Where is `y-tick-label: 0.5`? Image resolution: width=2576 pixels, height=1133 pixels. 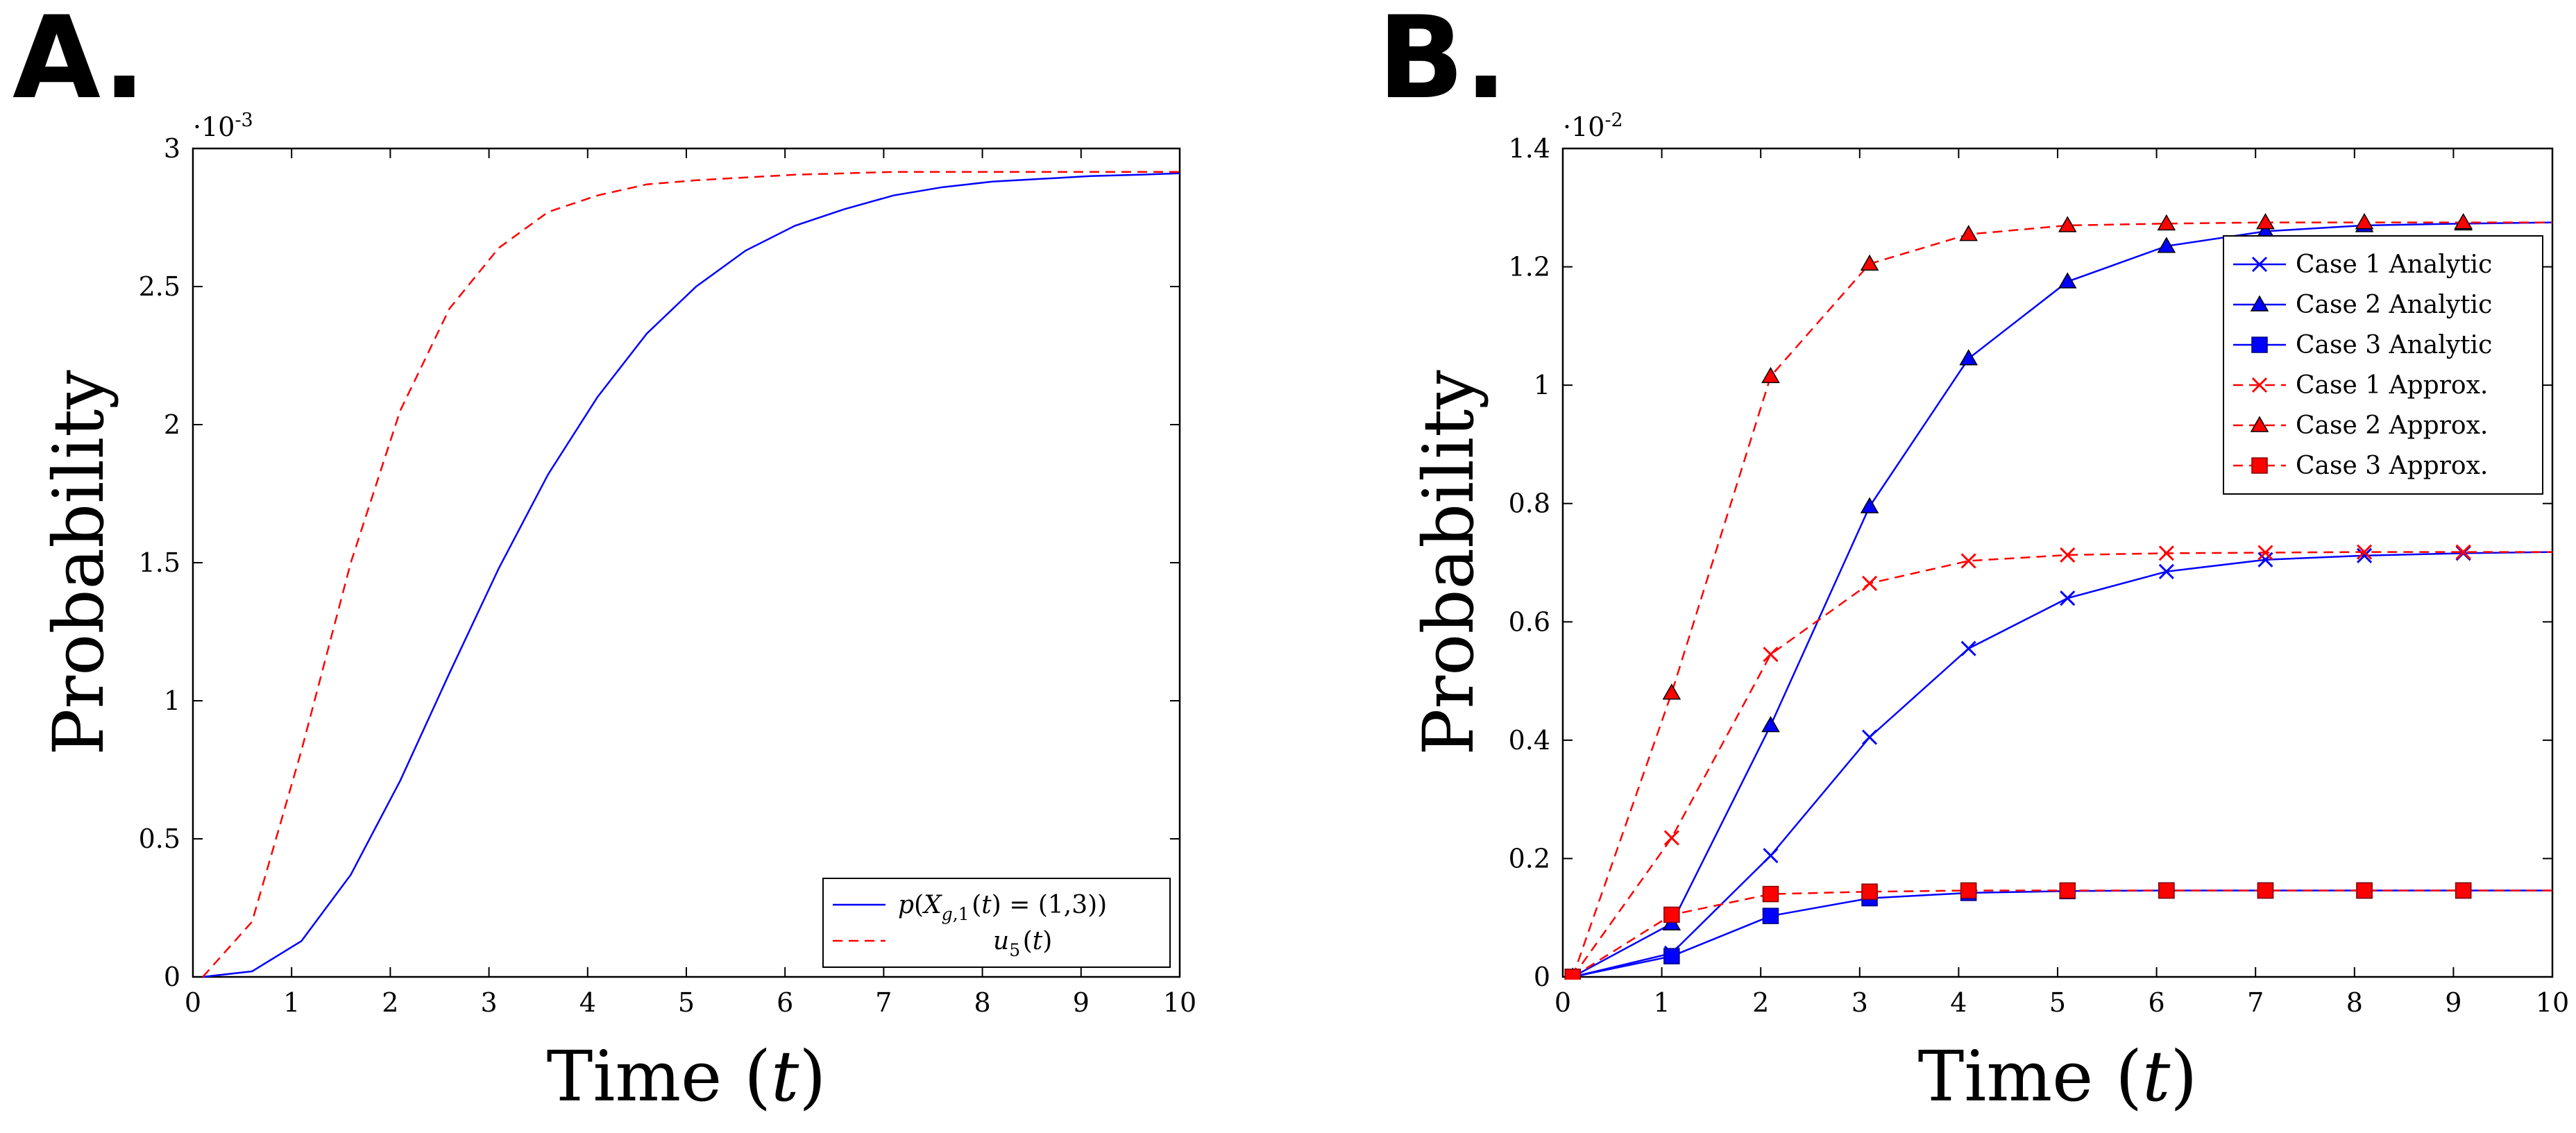 y-tick-label: 0.5 is located at coordinates (160, 839).